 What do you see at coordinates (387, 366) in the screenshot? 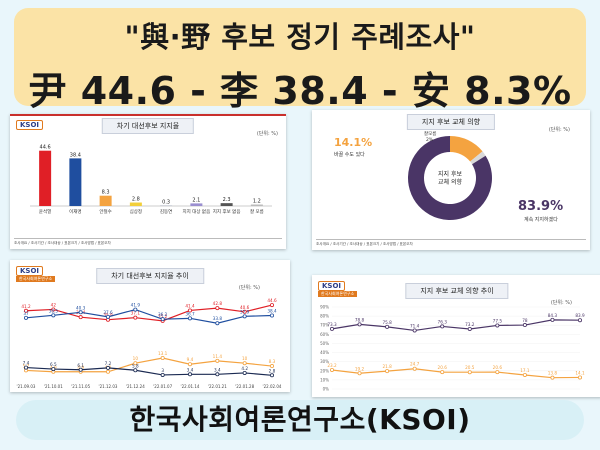
I see `data-label: 21.8` at bounding box center [387, 366].